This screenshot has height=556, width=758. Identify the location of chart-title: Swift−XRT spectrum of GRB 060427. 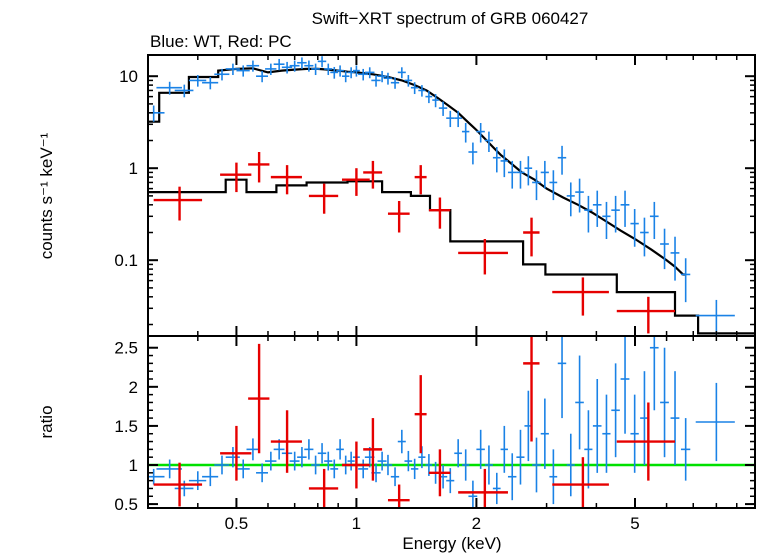
(450, 18).